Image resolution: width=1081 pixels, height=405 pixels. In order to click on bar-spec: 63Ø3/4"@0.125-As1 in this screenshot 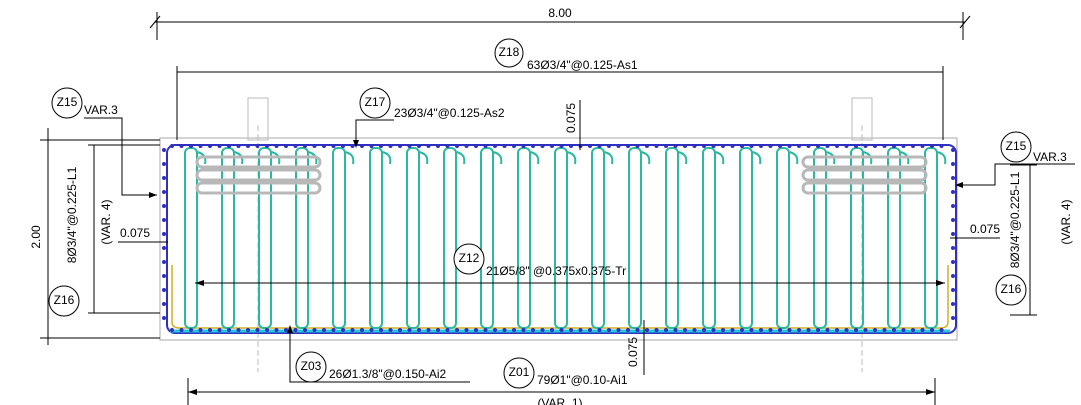, I will do `click(582, 65)`.